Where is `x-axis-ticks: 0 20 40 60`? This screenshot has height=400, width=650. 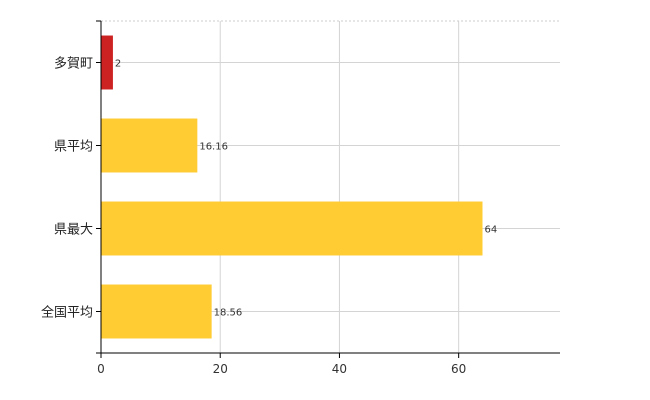
x-axis-ticks: 0 20 40 60 is located at coordinates (281, 364).